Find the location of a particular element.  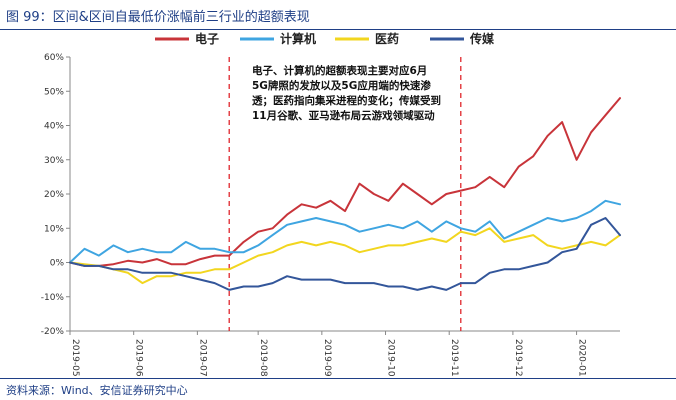

legend-label-4: 传媒 is located at coordinates (482, 38).